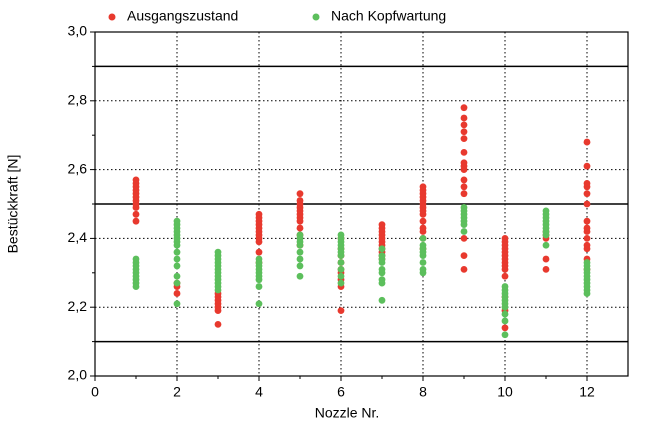  I want to click on y-tick-label: 2,6, so click(78, 168).